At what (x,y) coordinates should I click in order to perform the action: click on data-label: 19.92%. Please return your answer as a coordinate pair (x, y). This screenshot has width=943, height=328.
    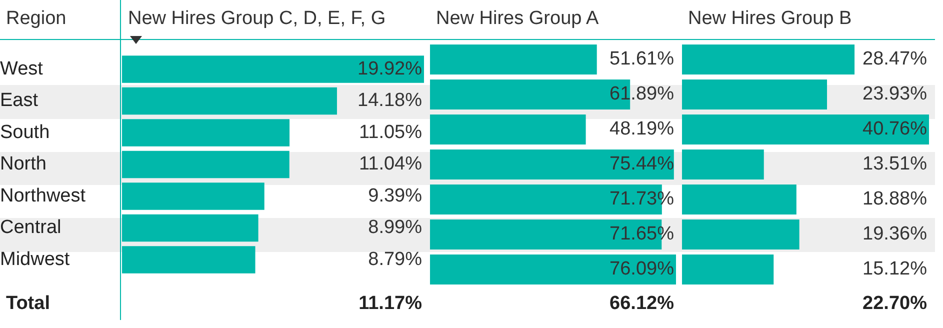
    Looking at the image, I should click on (390, 69).